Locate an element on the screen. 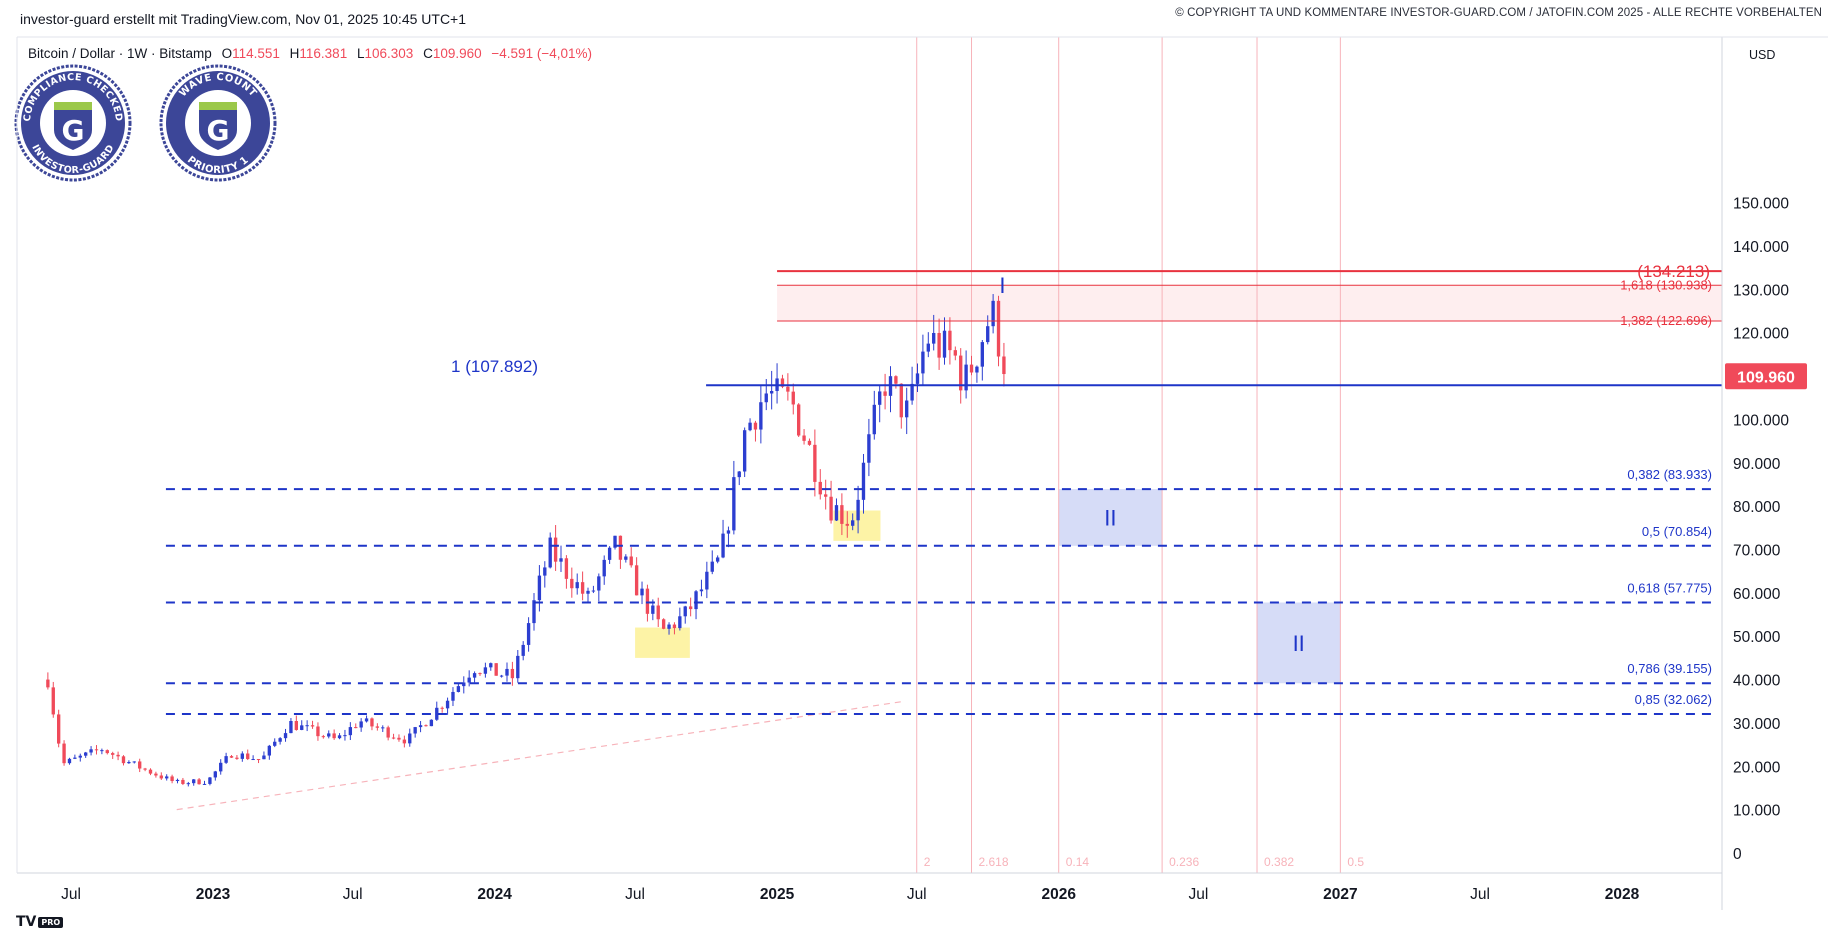  fib-level-label: 1 (107.892) is located at coordinates (494, 366).